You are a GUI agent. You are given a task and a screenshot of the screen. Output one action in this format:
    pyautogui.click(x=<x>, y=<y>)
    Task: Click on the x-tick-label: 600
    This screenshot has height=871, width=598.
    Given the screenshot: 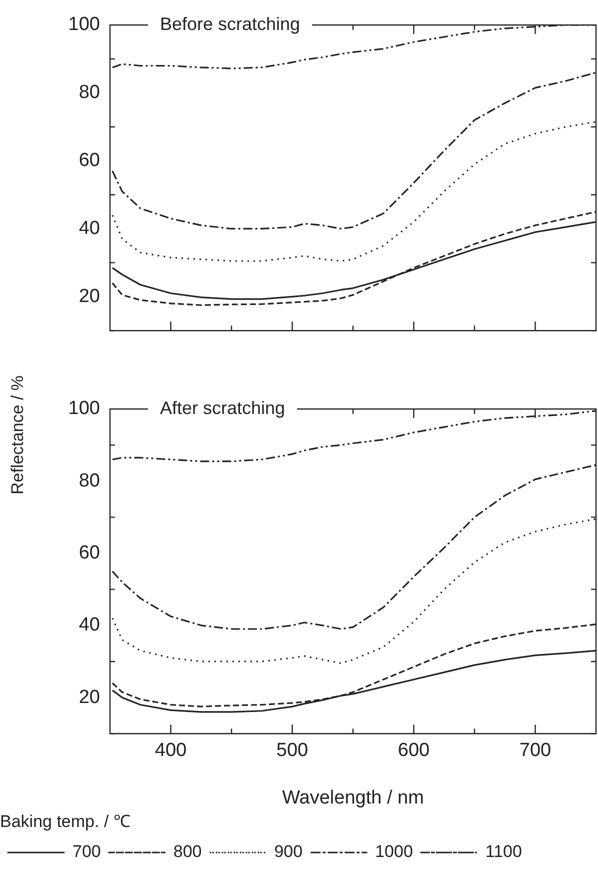 What is the action you would take?
    pyautogui.click(x=414, y=751)
    